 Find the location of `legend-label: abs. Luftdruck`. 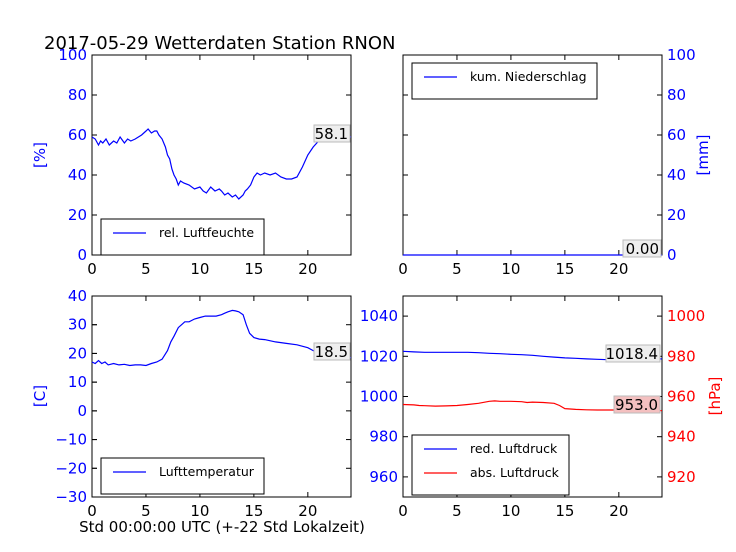

legend-label: abs. Luftdruck is located at coordinates (515, 472).